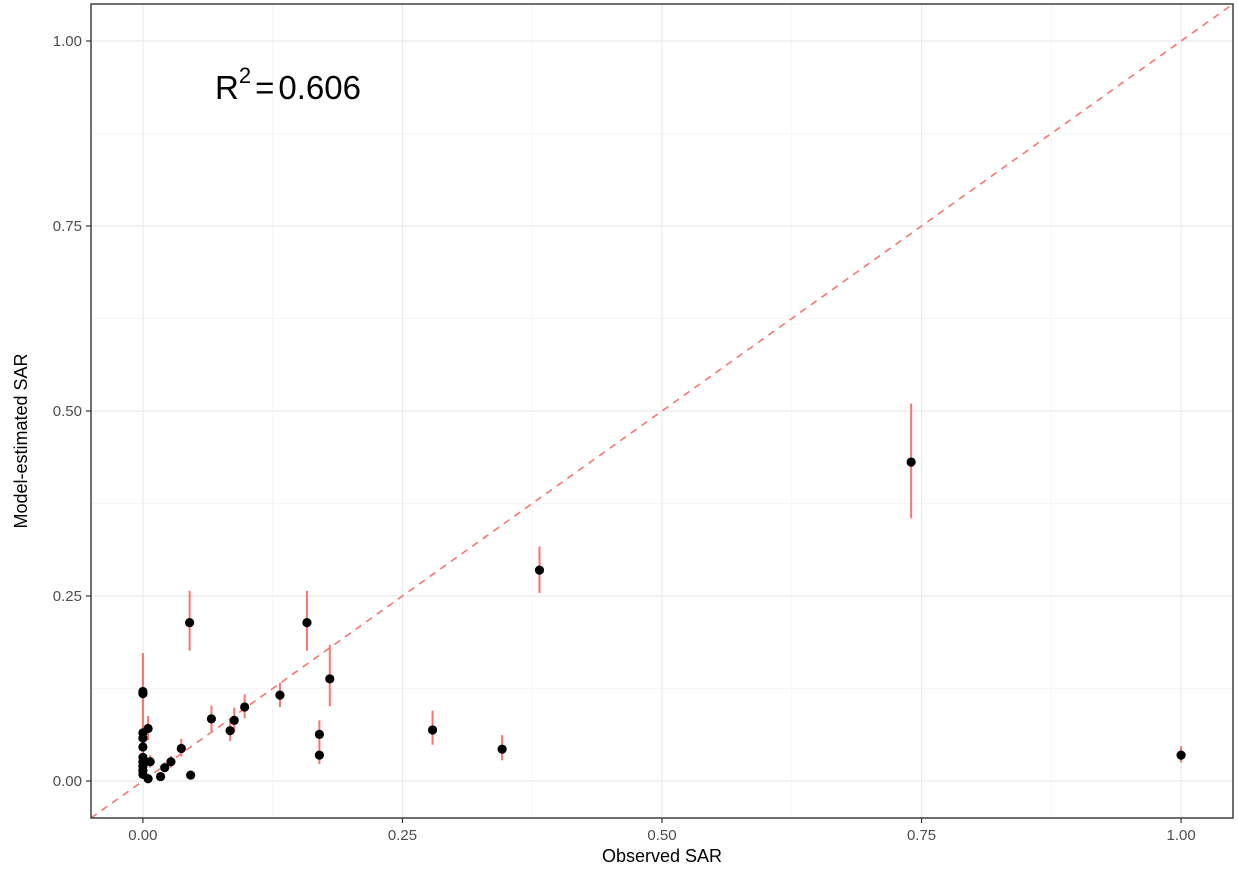  What do you see at coordinates (67, 41) in the screenshot?
I see `y-tick-label: 1.00` at bounding box center [67, 41].